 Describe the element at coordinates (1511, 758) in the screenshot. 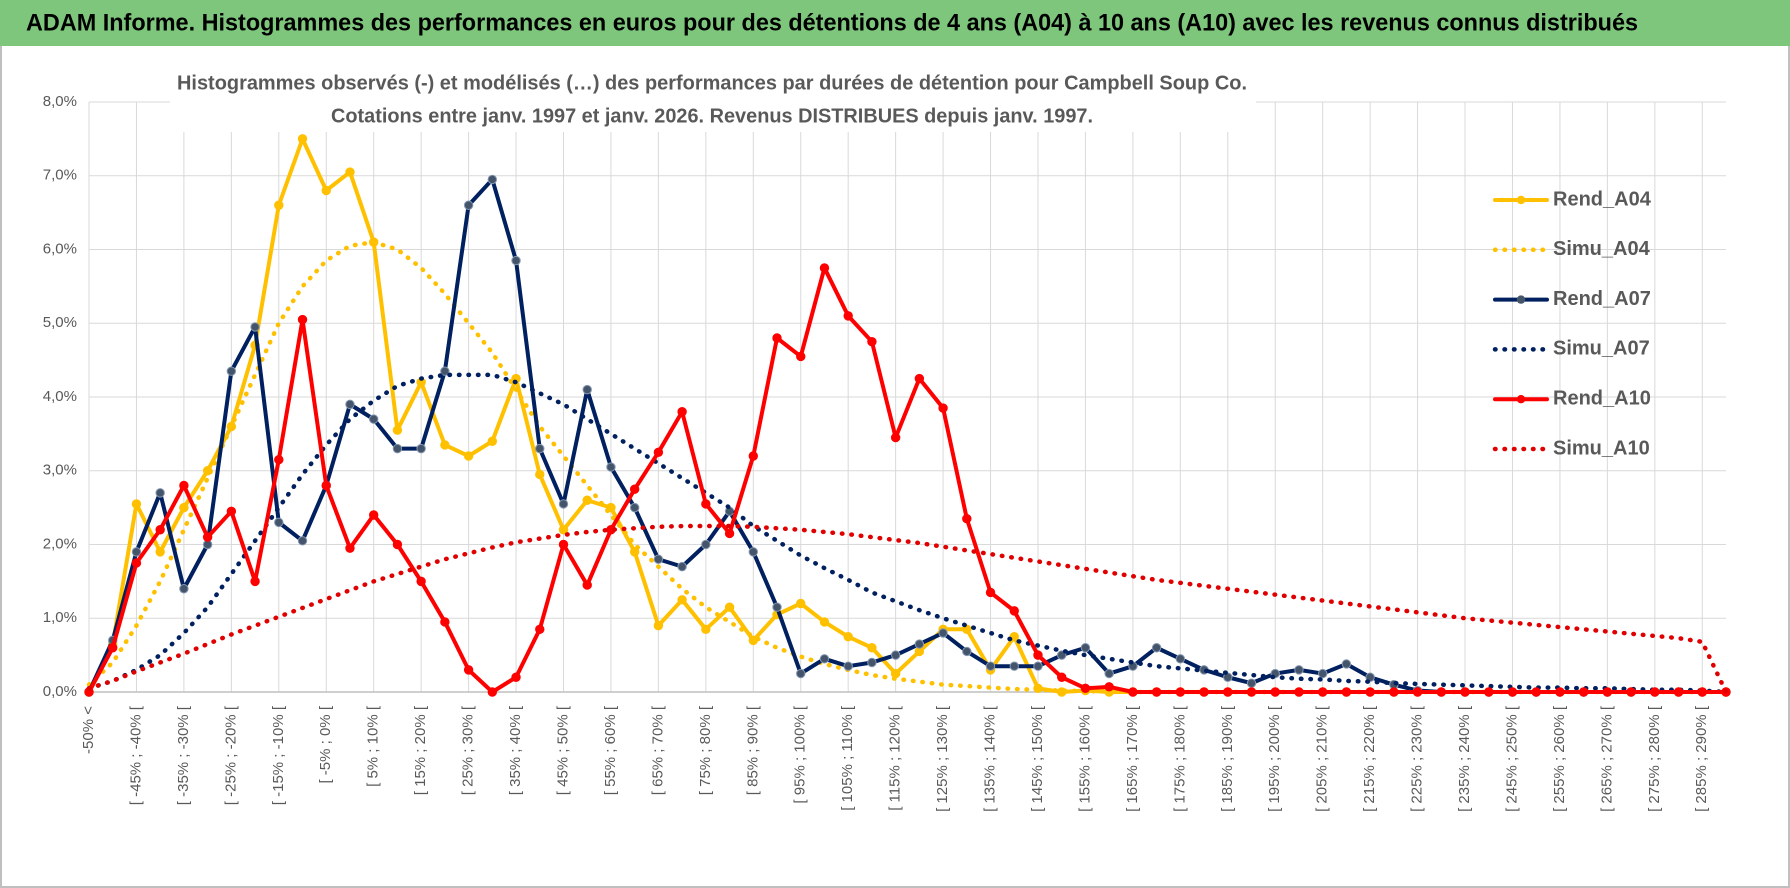

I see `x-tick-label: [ 245% ; 250% [` at that location.